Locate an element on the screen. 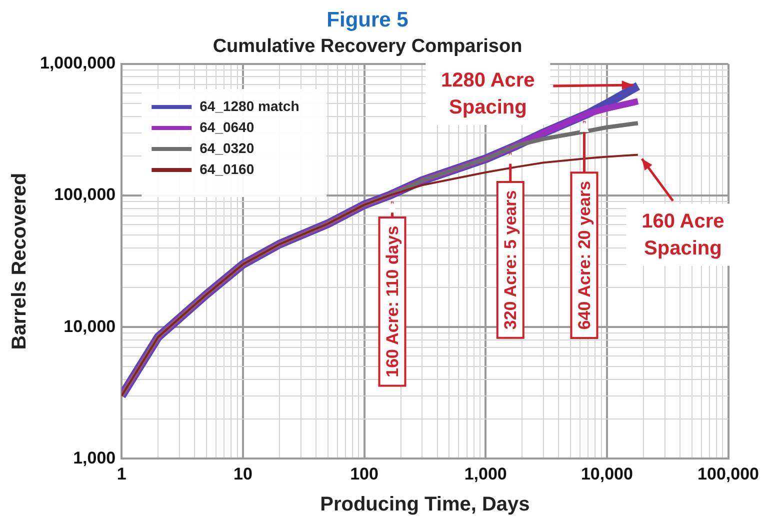 The width and height of the screenshot is (765, 521). annotation: 640 Acre: 20 years is located at coordinates (584, 255).